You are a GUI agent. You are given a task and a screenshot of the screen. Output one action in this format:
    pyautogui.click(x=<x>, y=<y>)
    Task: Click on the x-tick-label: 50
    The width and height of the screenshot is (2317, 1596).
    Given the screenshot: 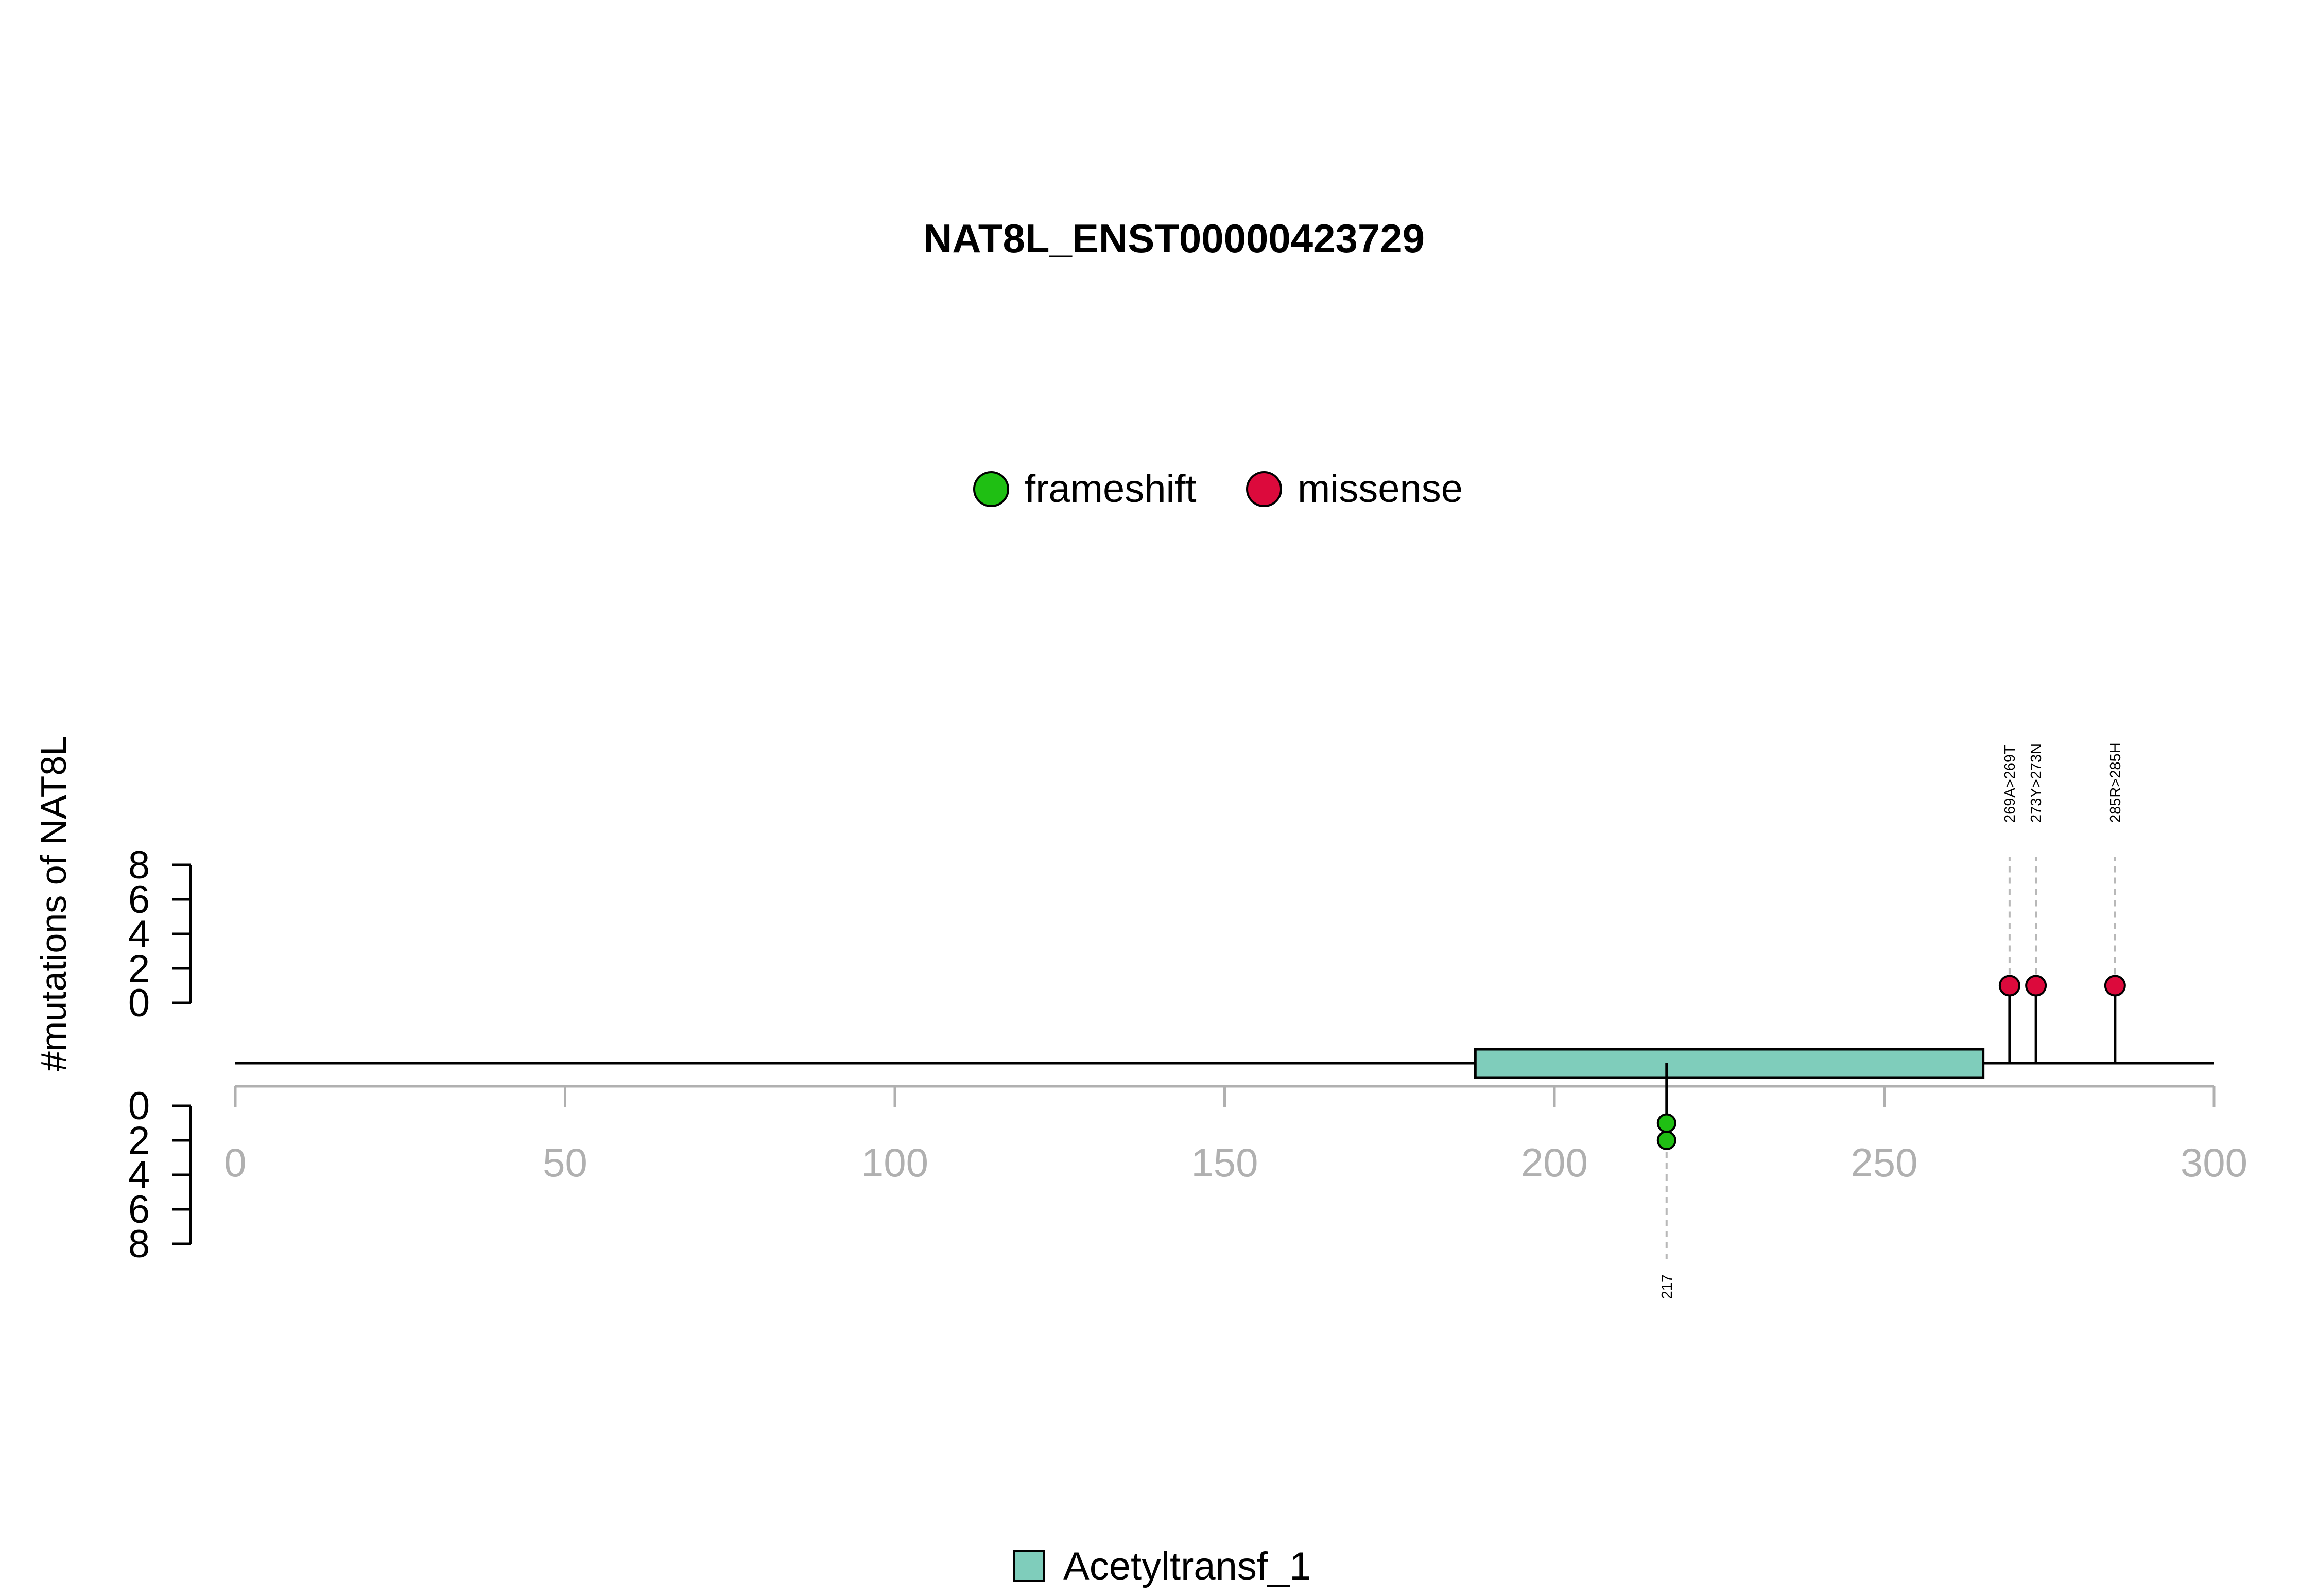 What is the action you would take?
    pyautogui.click(x=565, y=1163)
    